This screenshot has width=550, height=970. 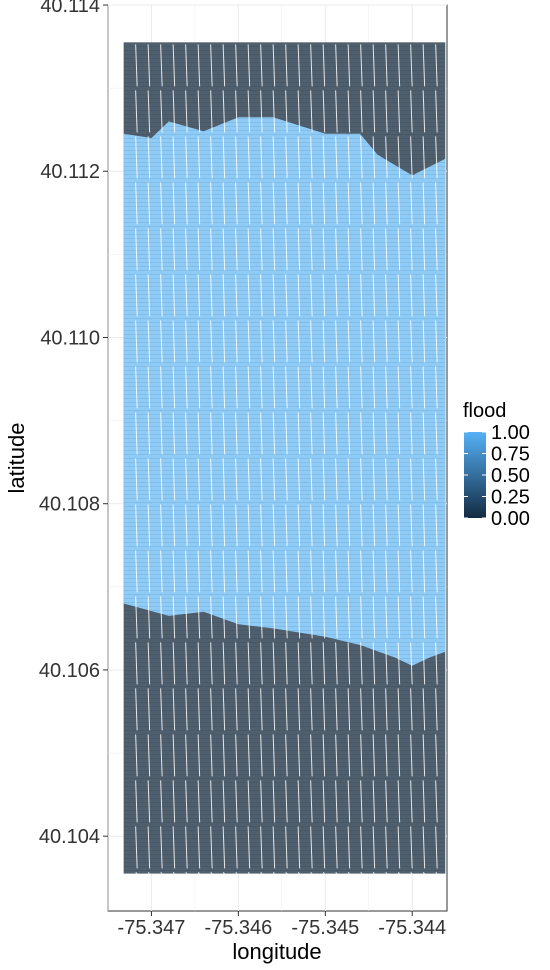 What do you see at coordinates (70, 172) in the screenshot?
I see `y-tick-label: 40.112` at bounding box center [70, 172].